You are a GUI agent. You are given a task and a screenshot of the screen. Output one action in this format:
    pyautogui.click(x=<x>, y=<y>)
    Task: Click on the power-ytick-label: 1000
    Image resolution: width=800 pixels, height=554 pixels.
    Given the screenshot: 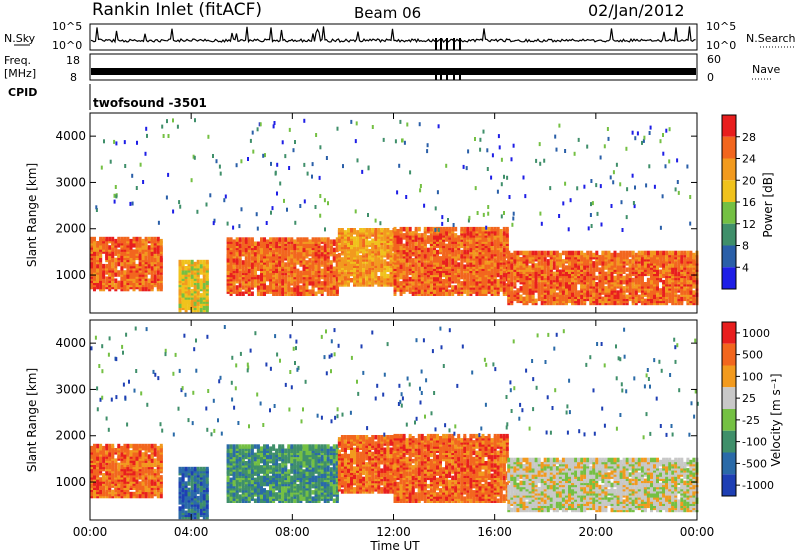 What is the action you would take?
    pyautogui.click(x=70, y=275)
    